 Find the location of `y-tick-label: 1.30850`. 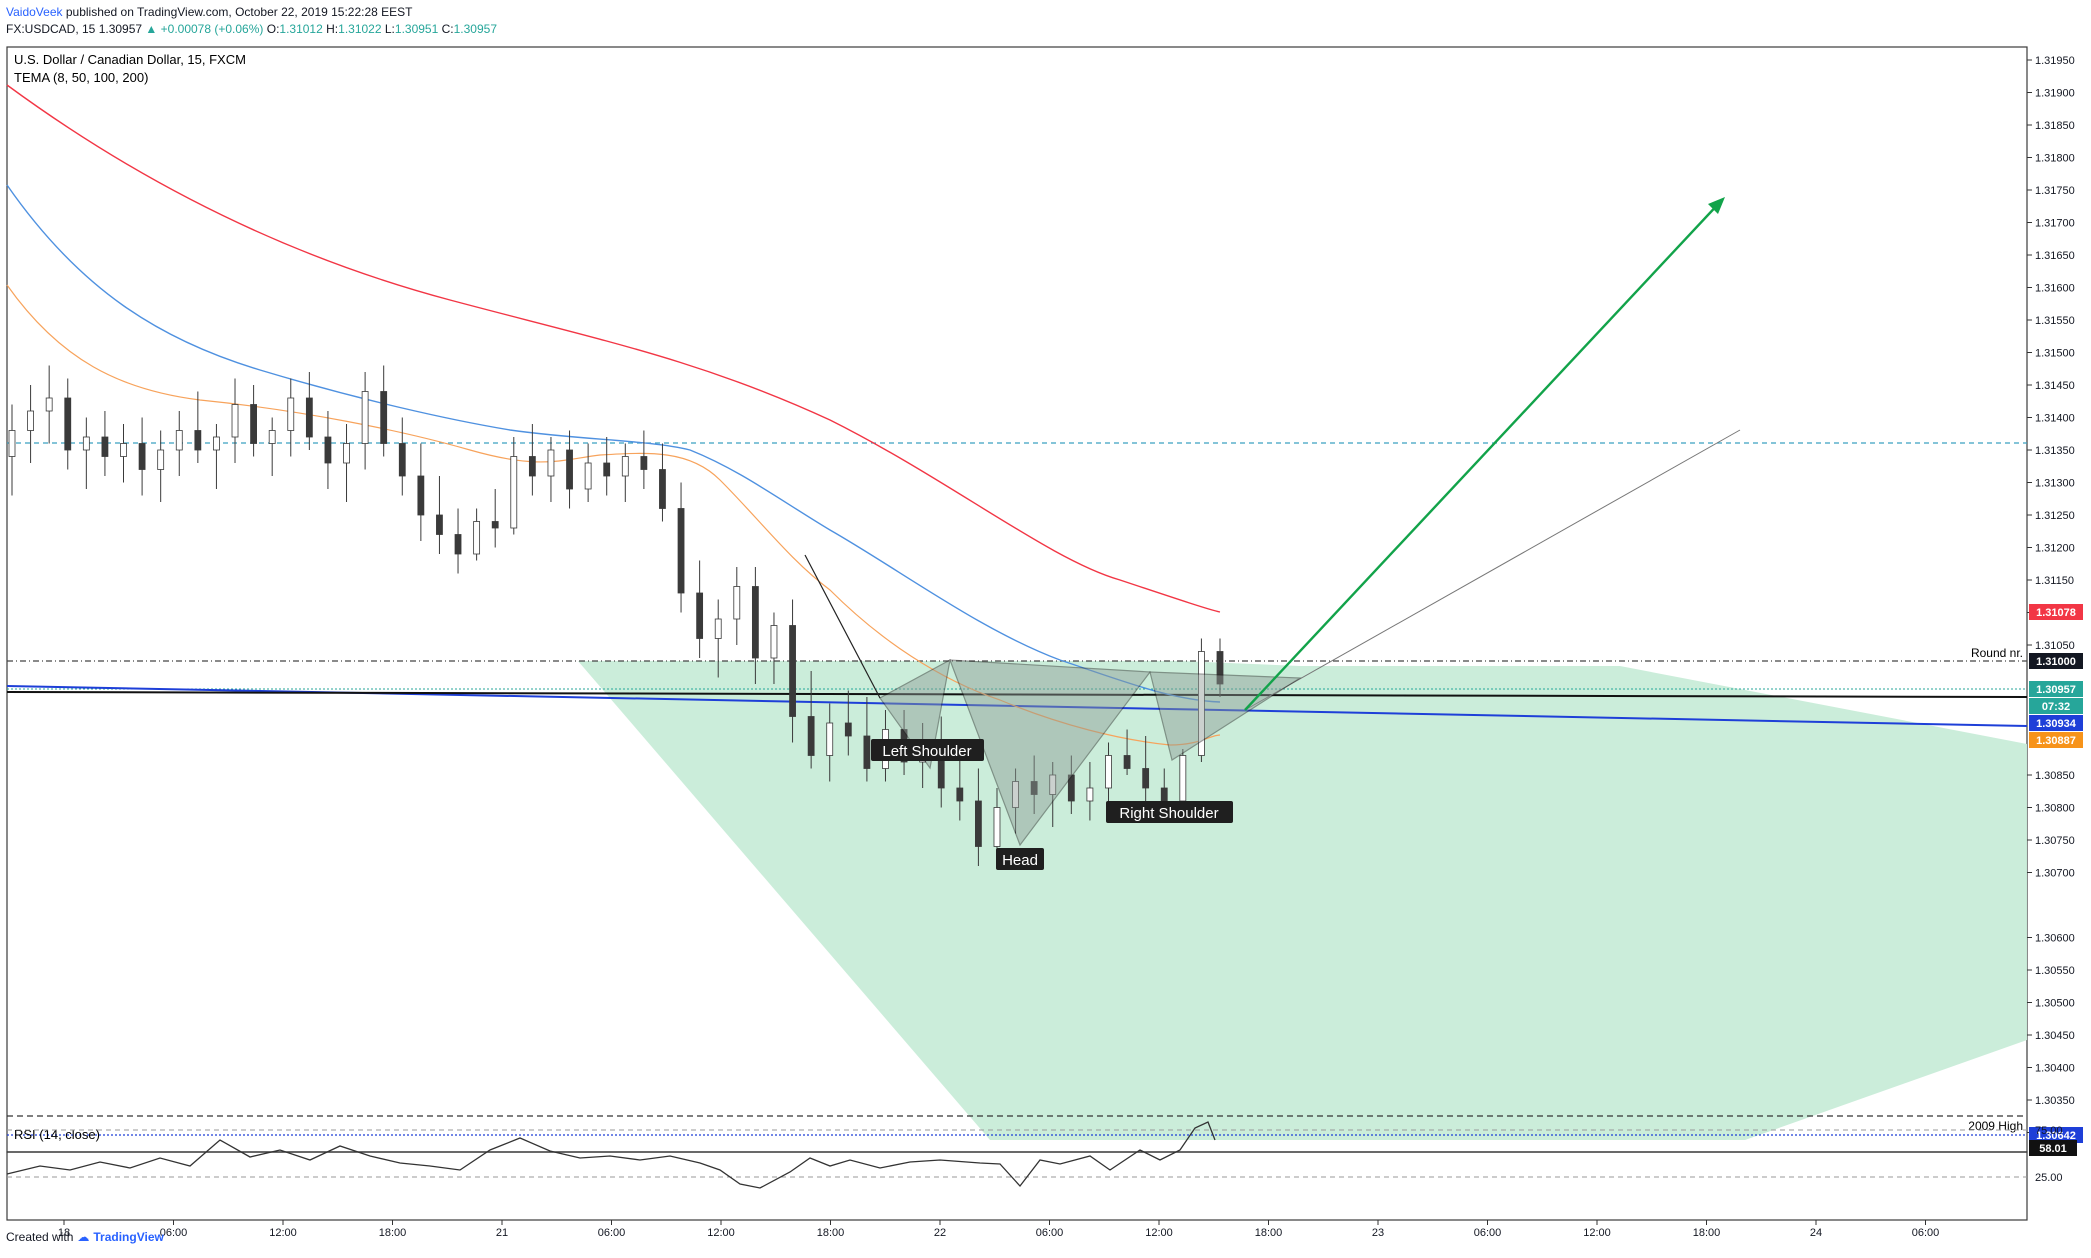

y-tick-label: 1.30850 is located at coordinates (2055, 776).